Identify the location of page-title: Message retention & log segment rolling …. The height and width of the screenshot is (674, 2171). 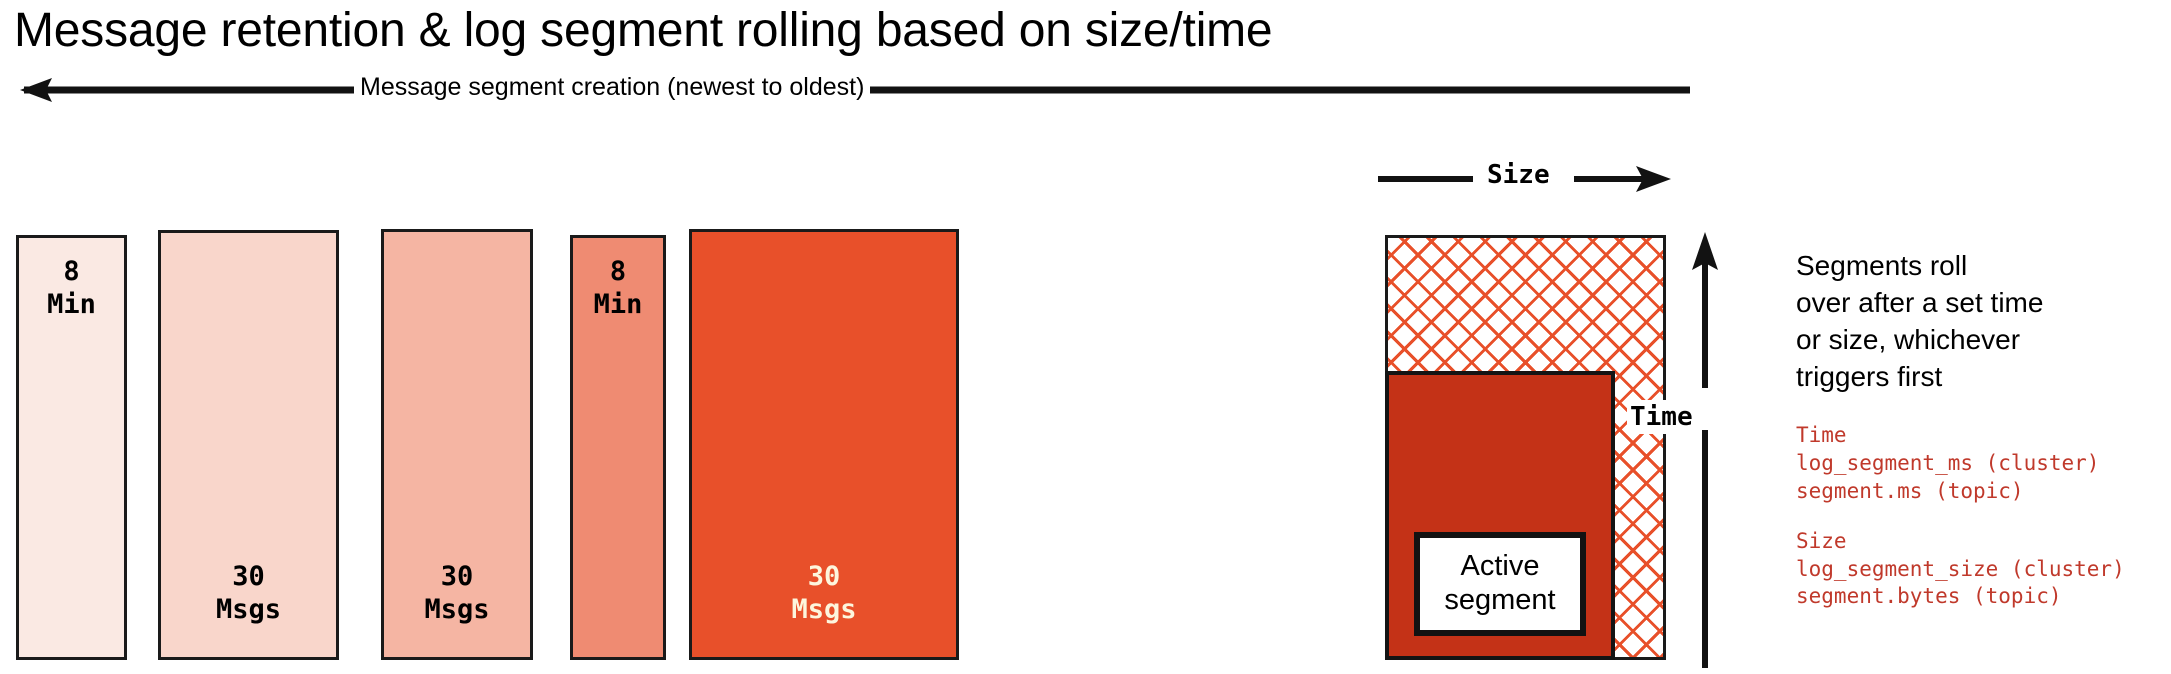
(643, 30).